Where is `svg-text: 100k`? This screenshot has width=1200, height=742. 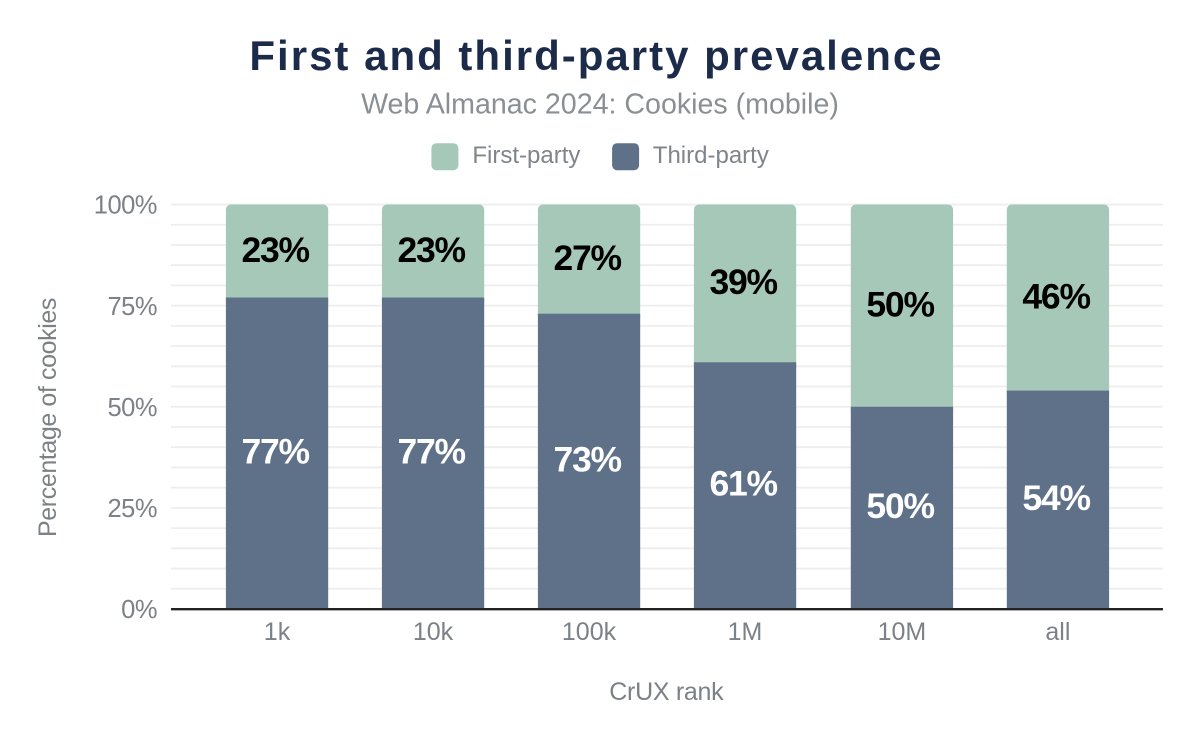
svg-text: 100k is located at coordinates (589, 632).